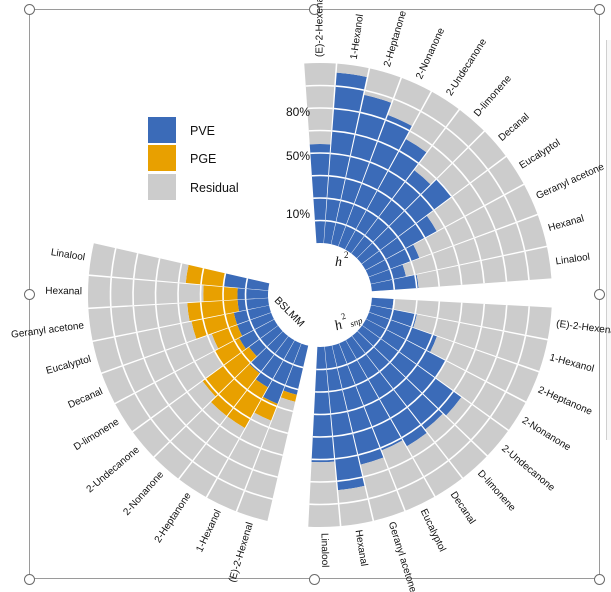 The width and height of the screenshot is (611, 592). What do you see at coordinates (496, 491) in the screenshot?
I see `h2snp-label-d-limonene: D-limonene` at bounding box center [496, 491].